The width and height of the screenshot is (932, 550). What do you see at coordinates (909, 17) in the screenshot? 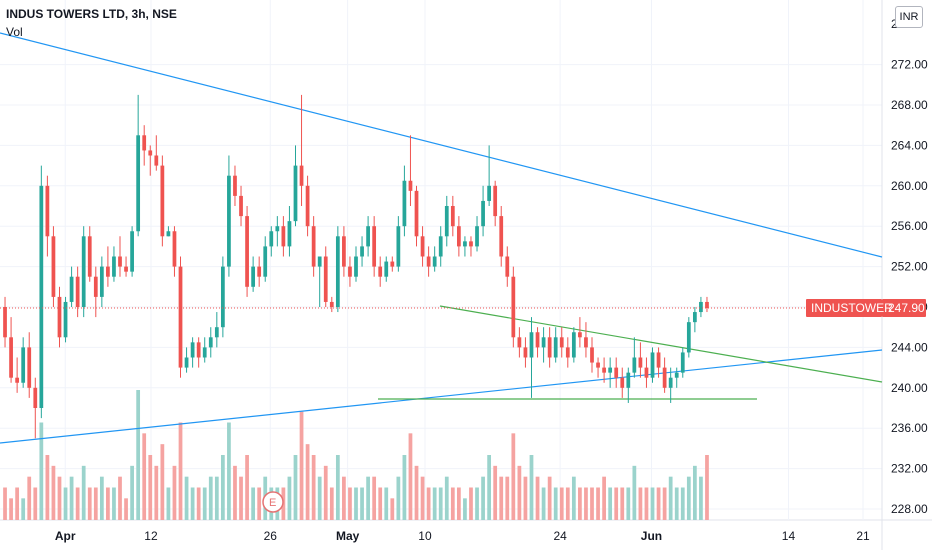
I see `currency-badge: INR` at bounding box center [909, 17].